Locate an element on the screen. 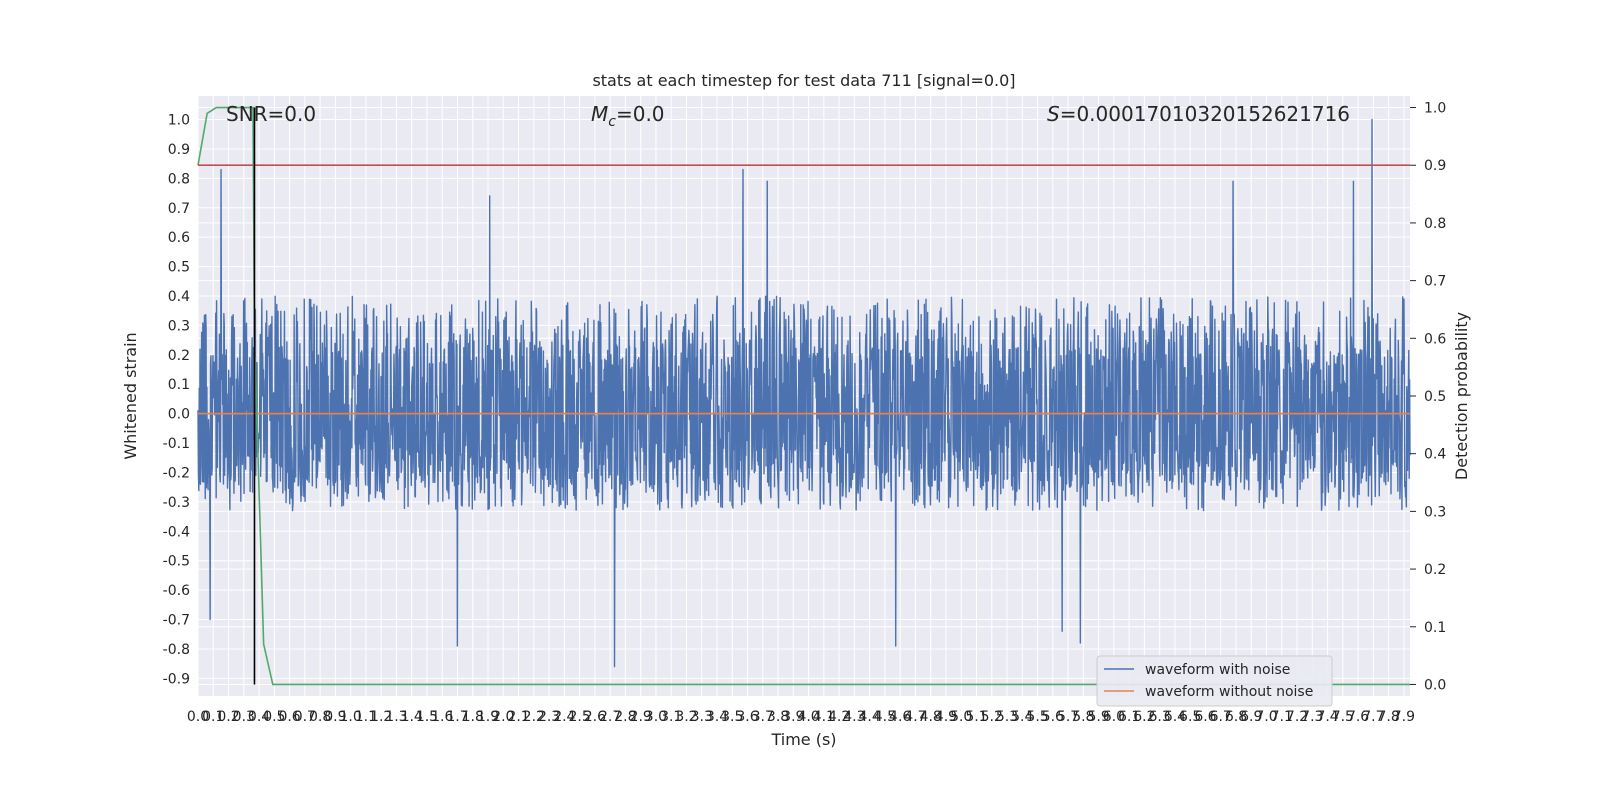 The image size is (1600, 800). y2-tick-label: 0.0 is located at coordinates (1435, 685).